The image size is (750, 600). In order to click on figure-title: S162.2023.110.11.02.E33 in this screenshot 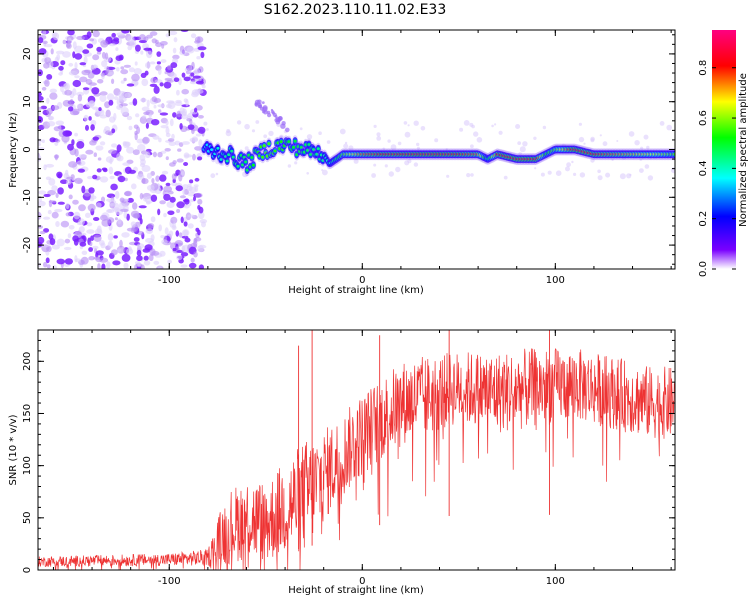, I will do `click(355, 10)`.